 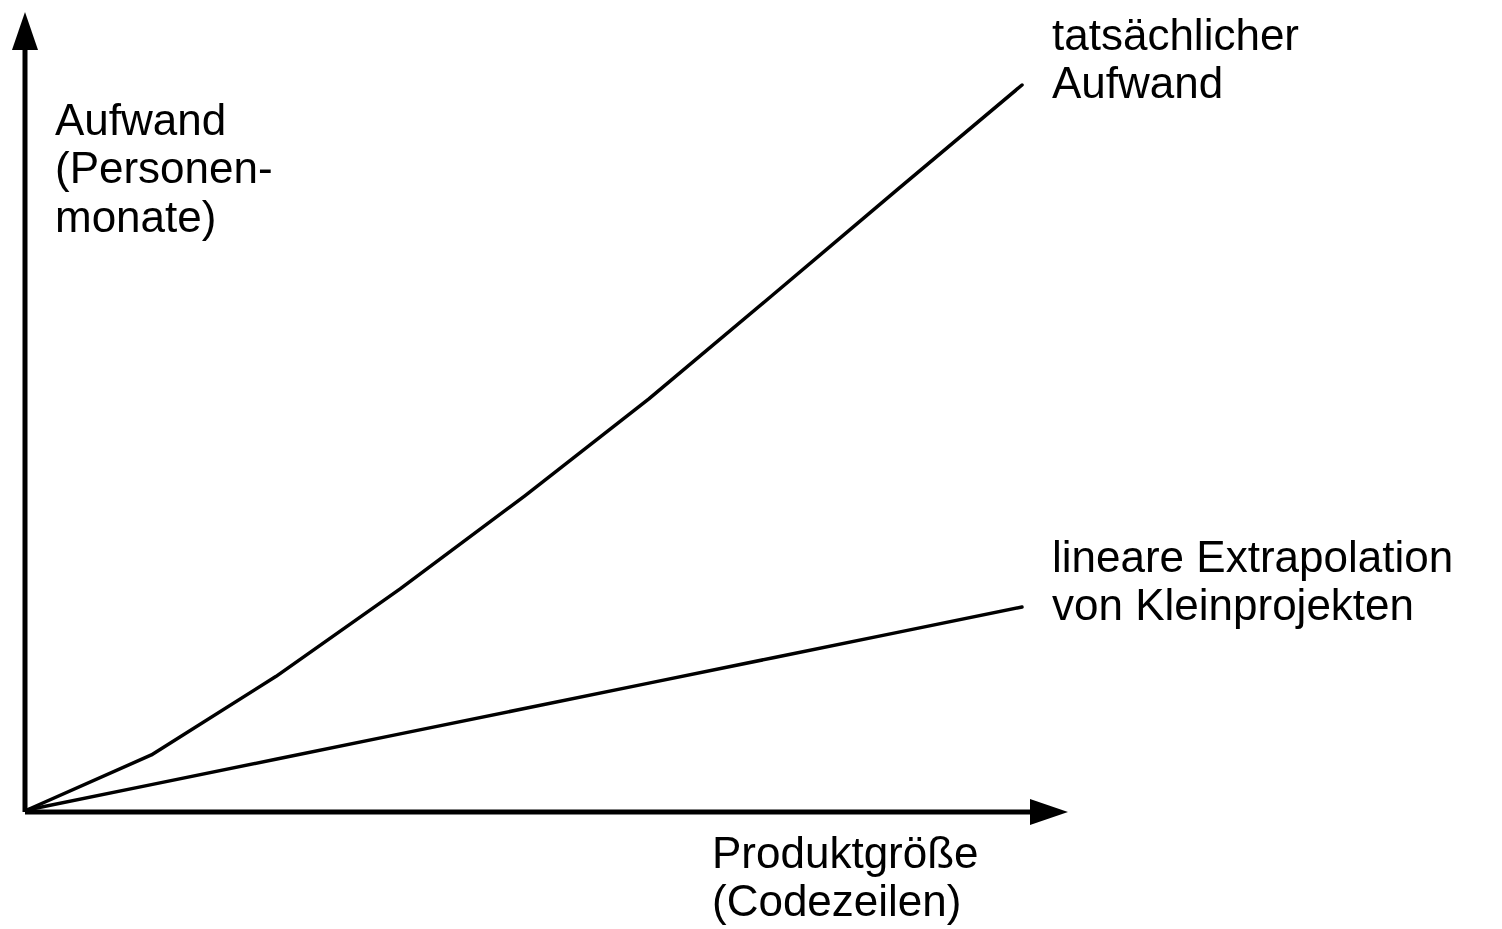 What do you see at coordinates (845, 877) in the screenshot?
I see `x-axis-title: Produktgröße (Codezeilen)` at bounding box center [845, 877].